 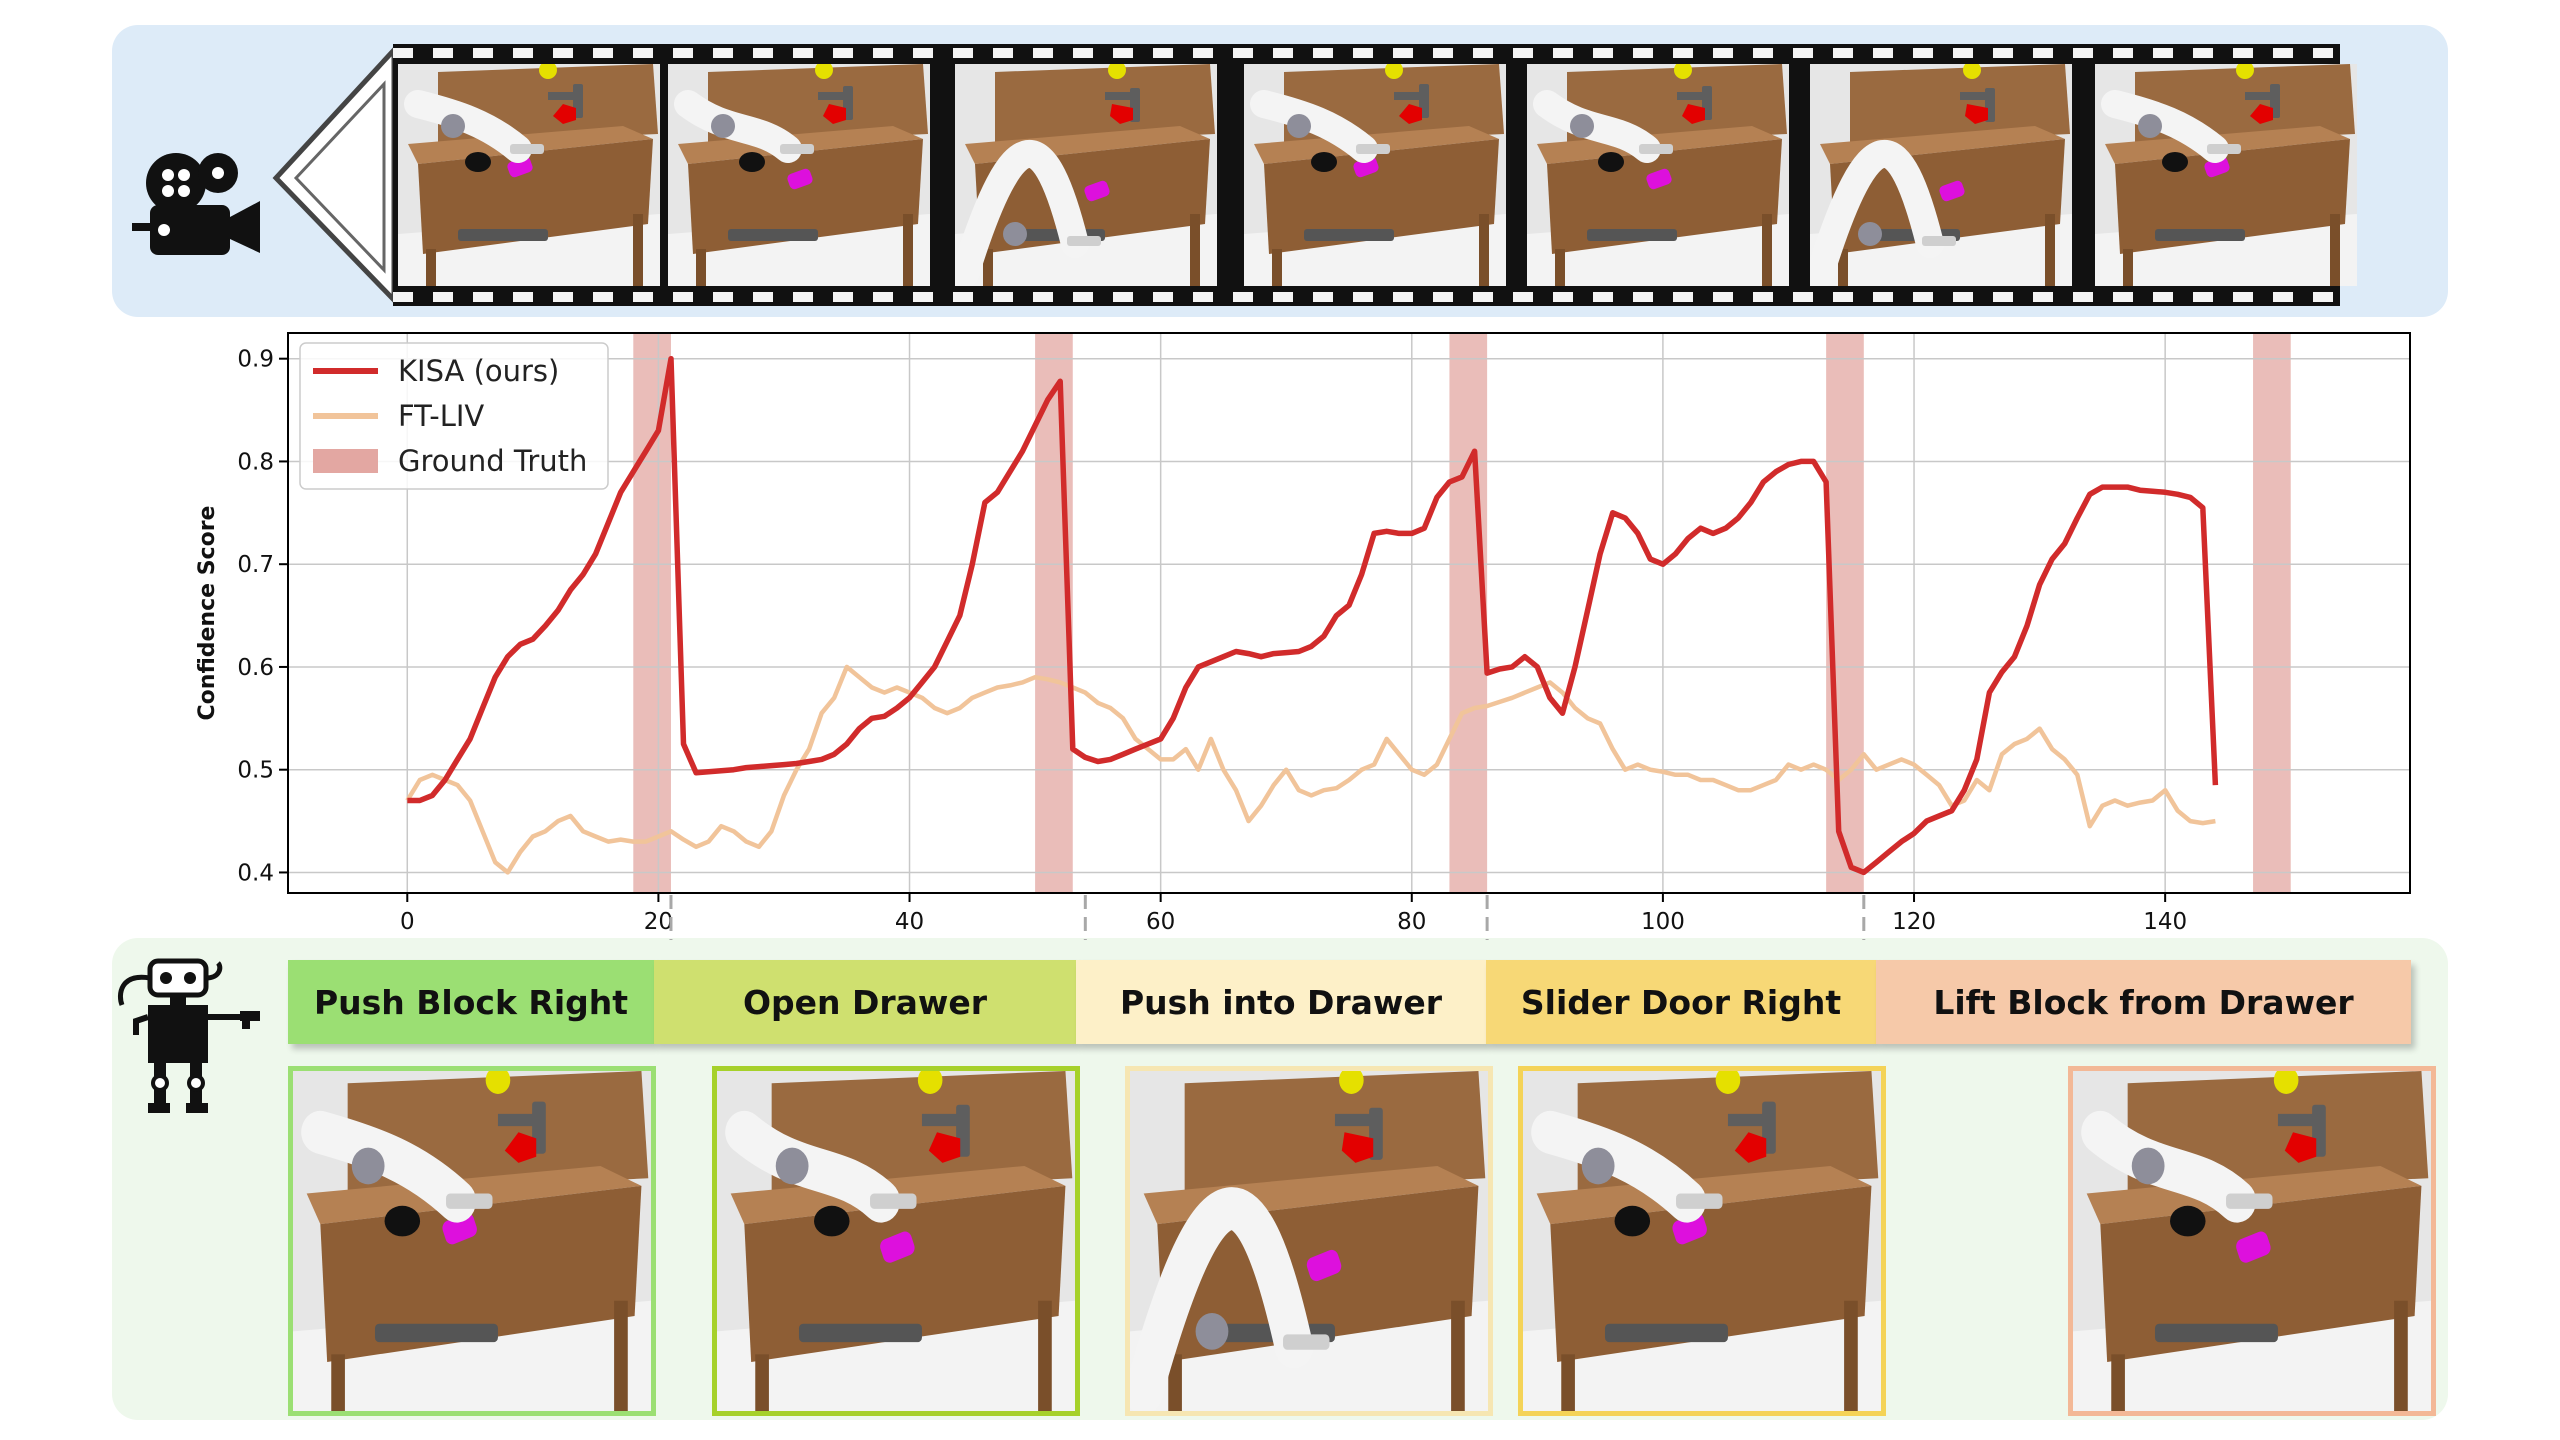 I want to click on stage-label-push-block-right: Push Block Right, so click(x=471, y=1002).